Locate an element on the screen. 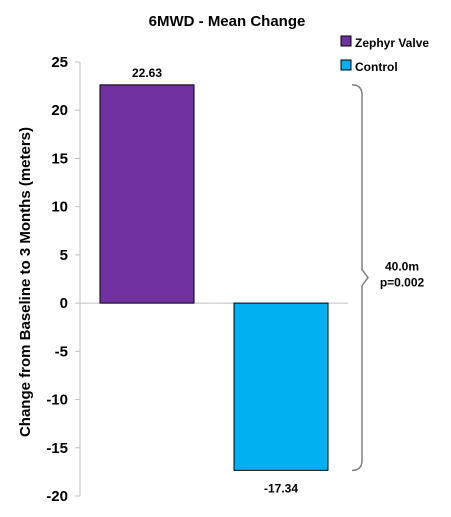 The height and width of the screenshot is (517, 451). y-tick-label: 5 is located at coordinates (64, 255).